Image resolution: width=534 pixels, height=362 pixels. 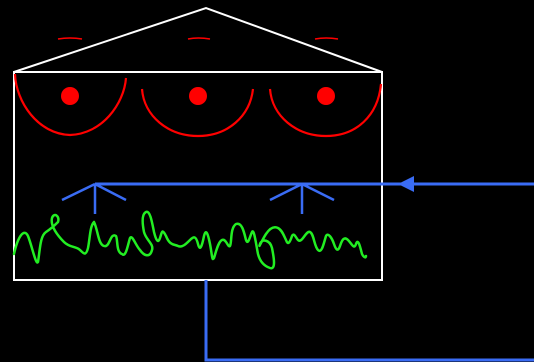 I want to click on outlet-pipe, so click(x=369, y=321).